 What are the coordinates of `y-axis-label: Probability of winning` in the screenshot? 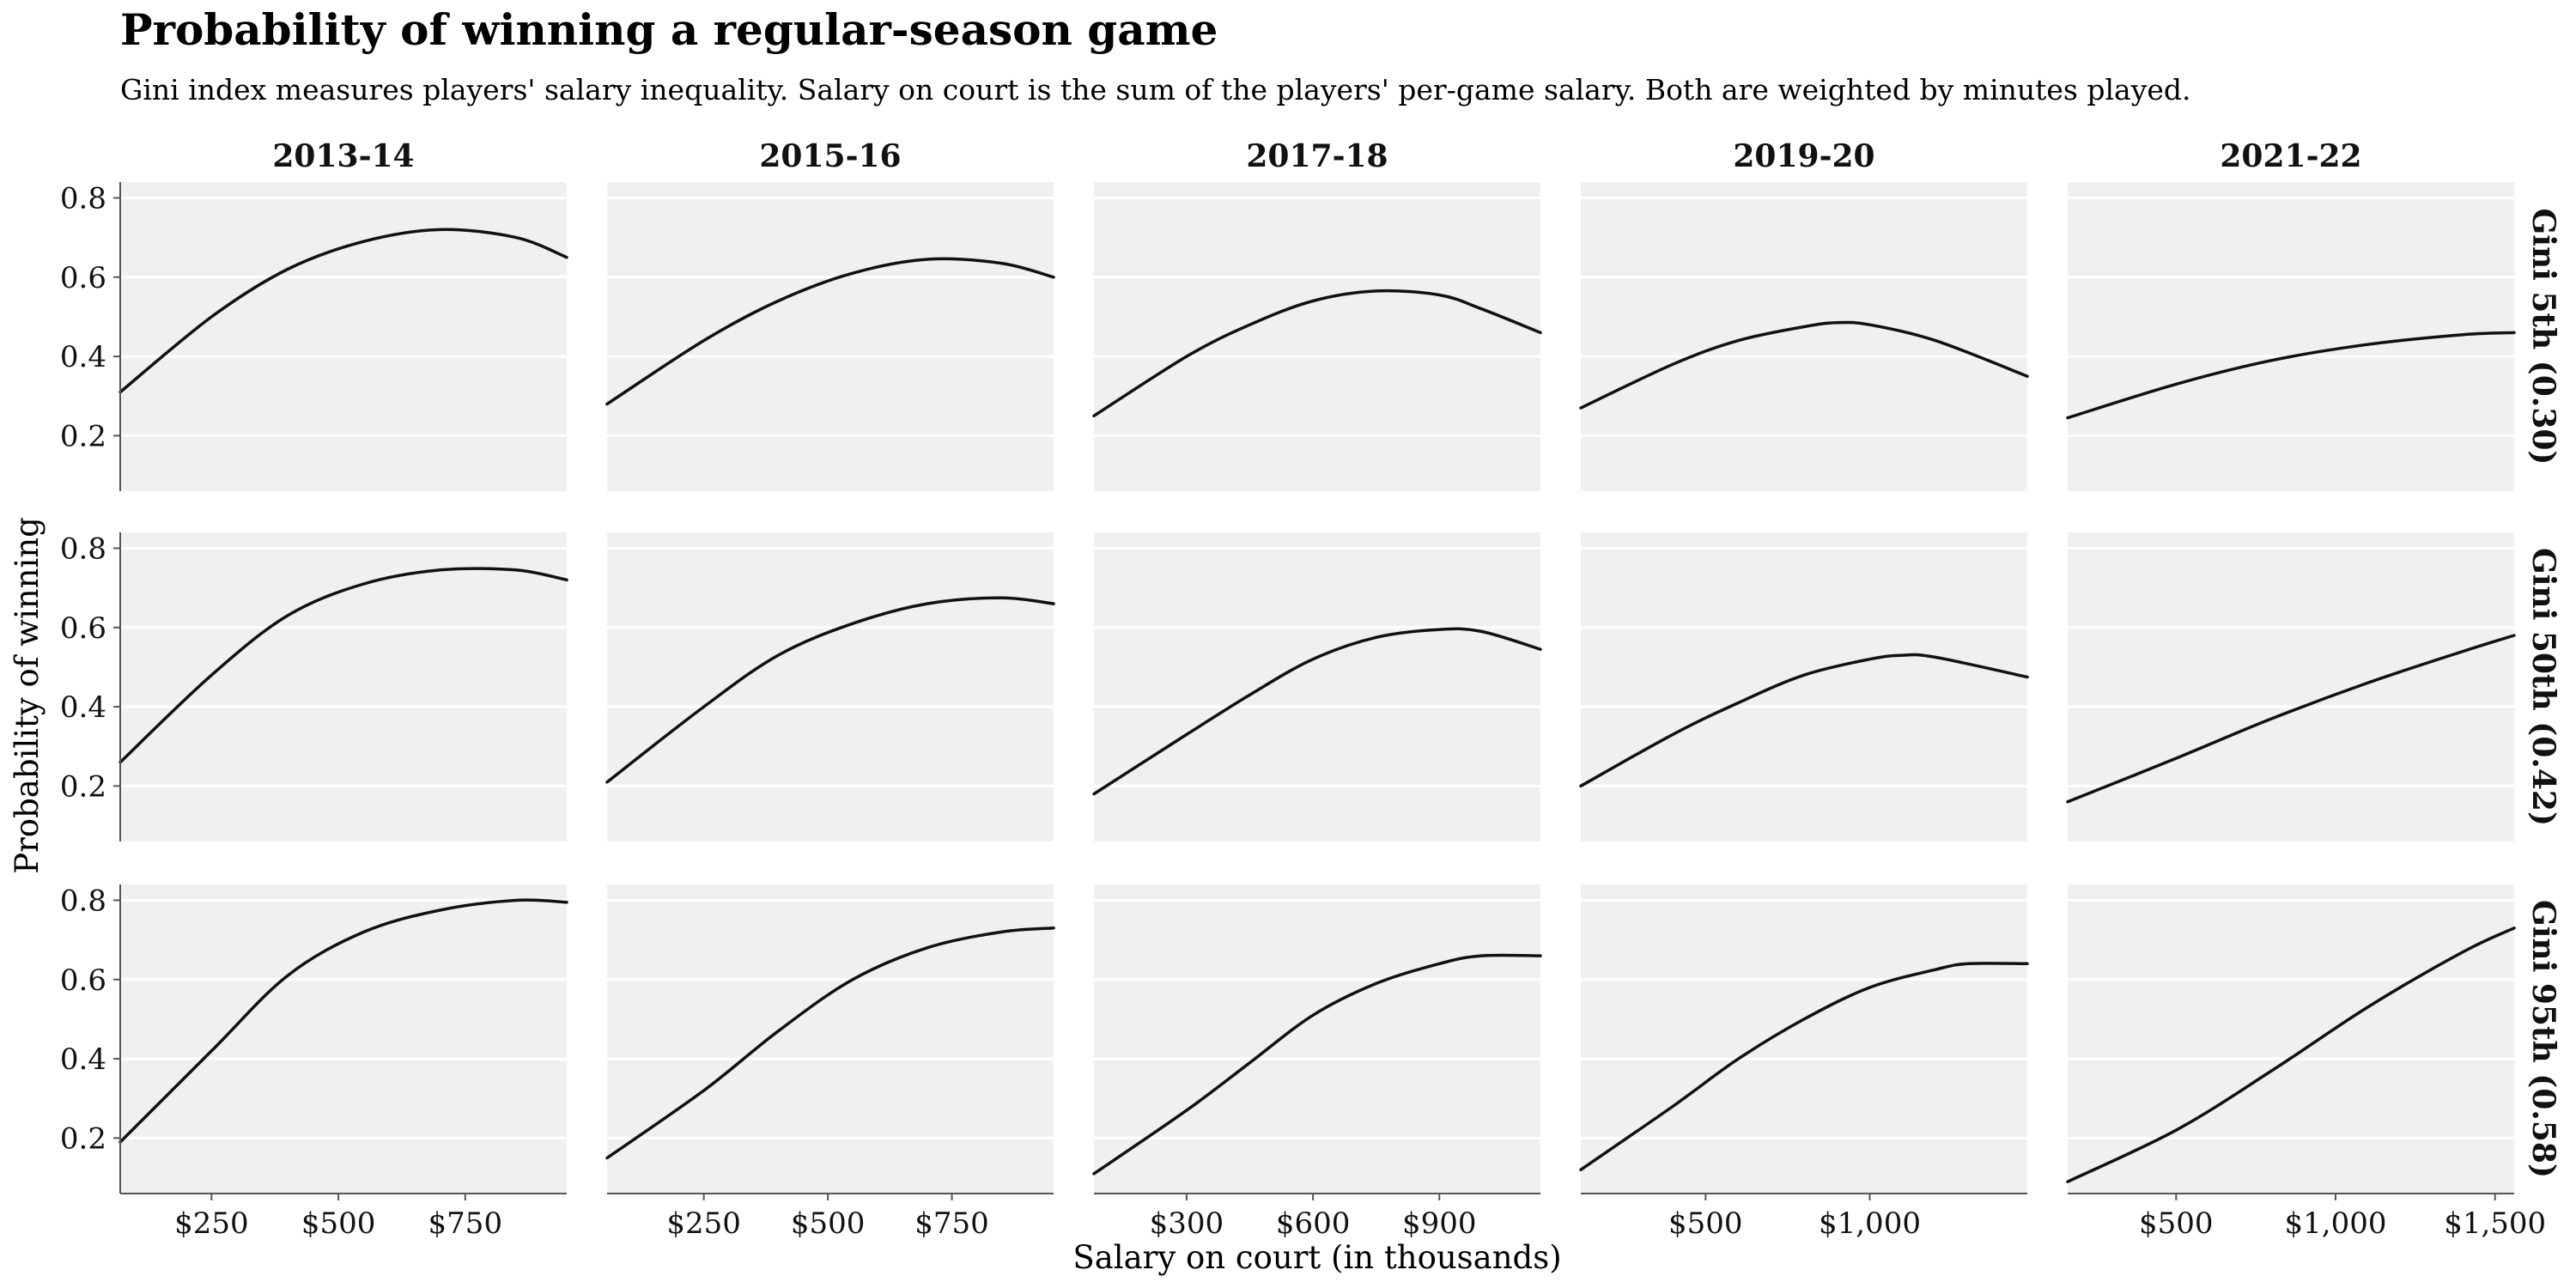 It's located at (28, 695).